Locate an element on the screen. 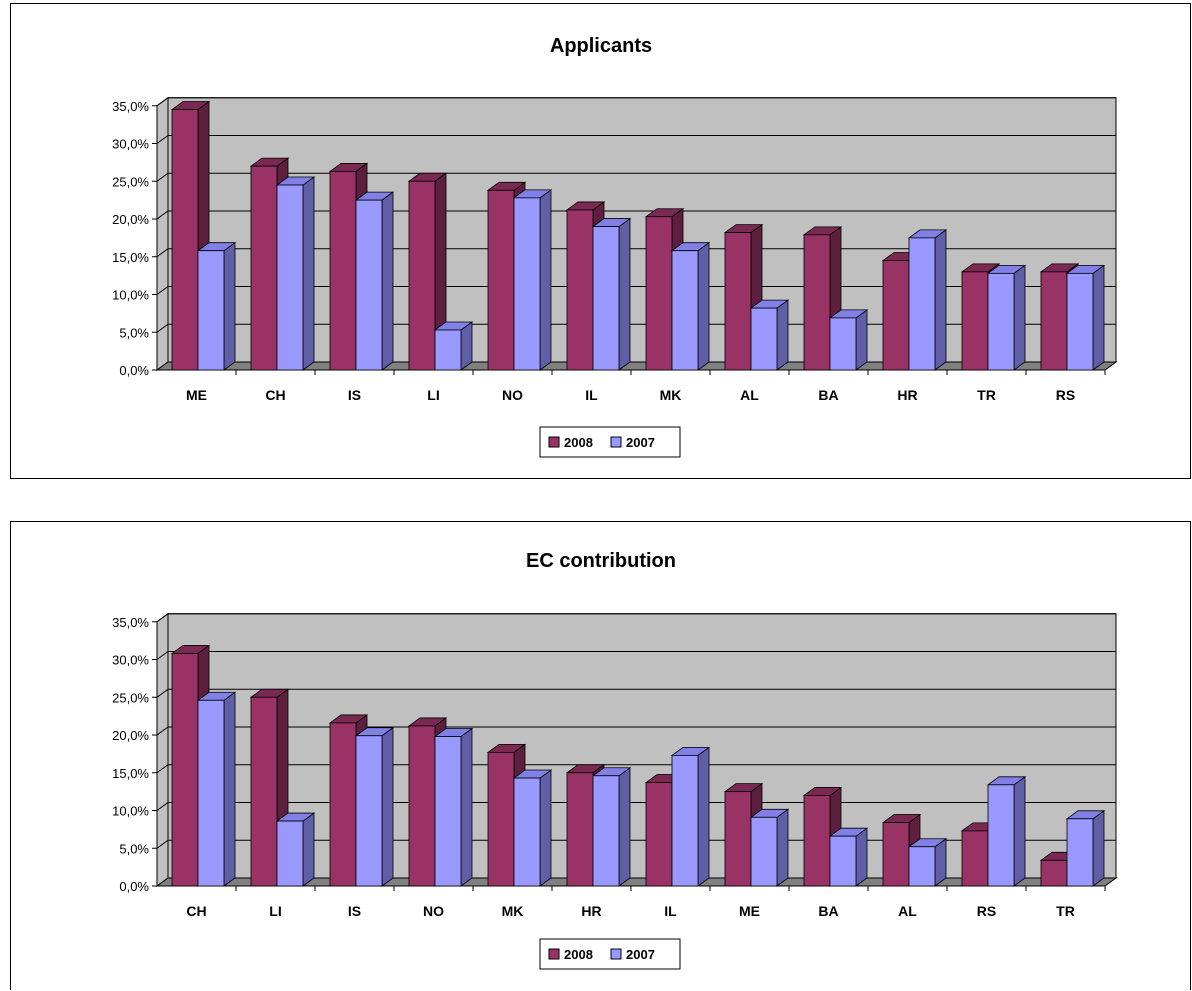  x-category-label: ME is located at coordinates (196, 395).